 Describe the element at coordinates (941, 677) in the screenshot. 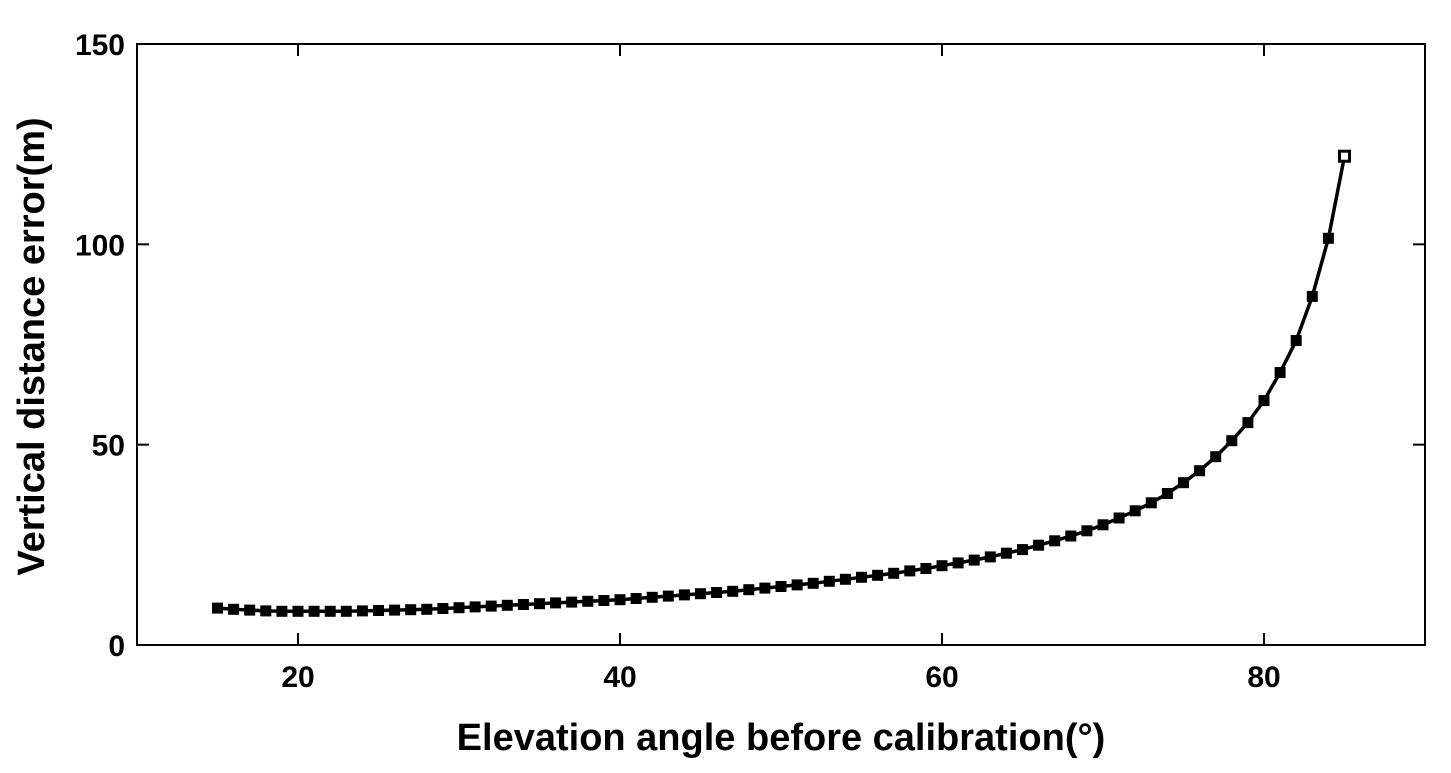

I see `x-tick-label: 60` at that location.